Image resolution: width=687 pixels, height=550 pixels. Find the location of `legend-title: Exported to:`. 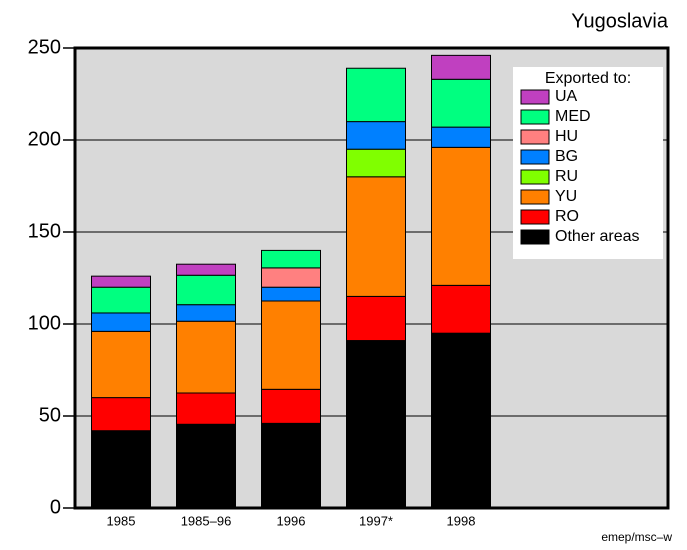

legend-title: Exported to: is located at coordinates (588, 78).